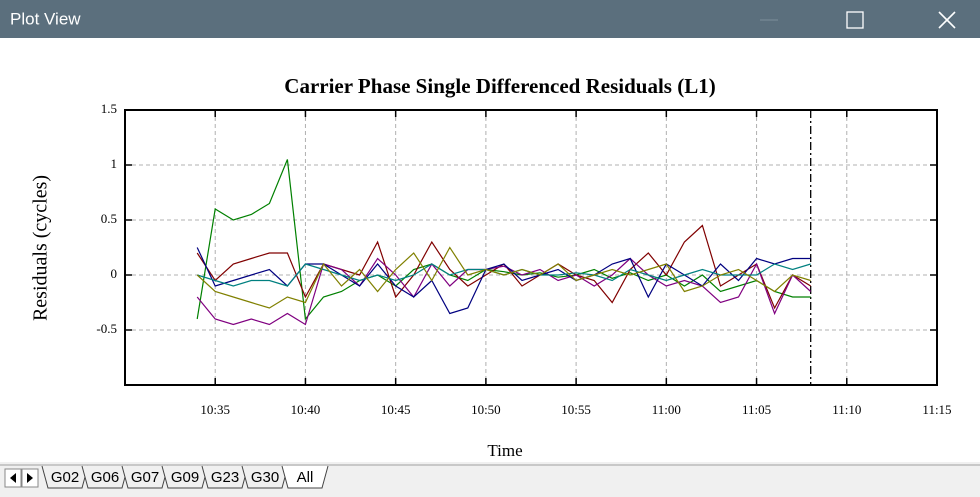 This screenshot has width=980, height=497. What do you see at coordinates (45, 18) in the screenshot?
I see `window-title: Plot View` at bounding box center [45, 18].